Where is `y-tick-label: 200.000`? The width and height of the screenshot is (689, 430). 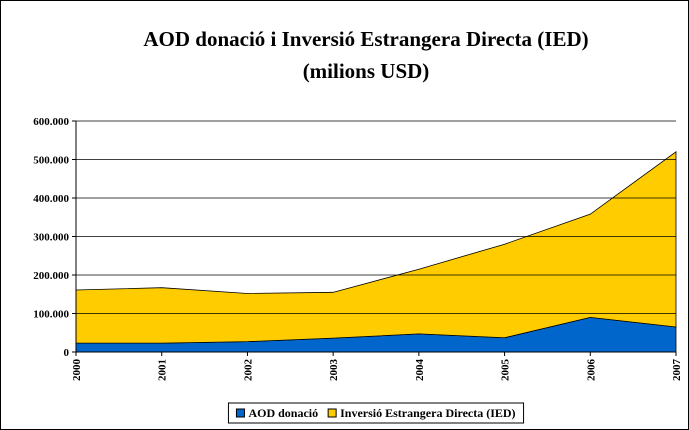 y-tick-label: 200.000 is located at coordinates (51, 276).